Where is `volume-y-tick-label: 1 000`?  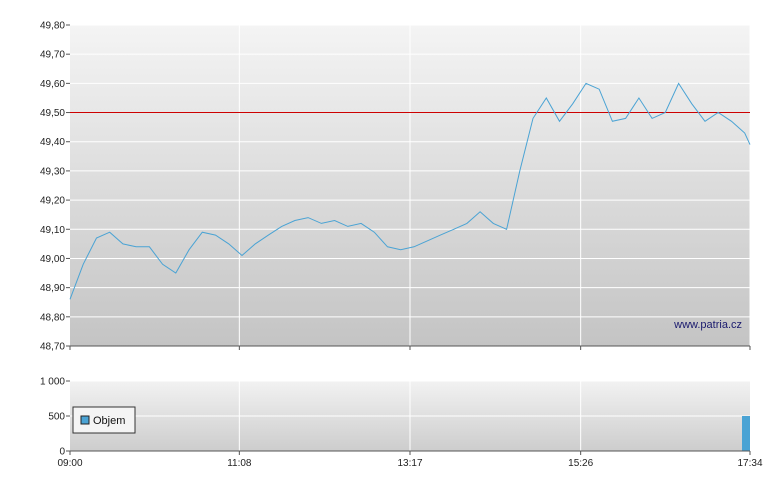 volume-y-tick-label: 1 000 is located at coordinates (52, 382).